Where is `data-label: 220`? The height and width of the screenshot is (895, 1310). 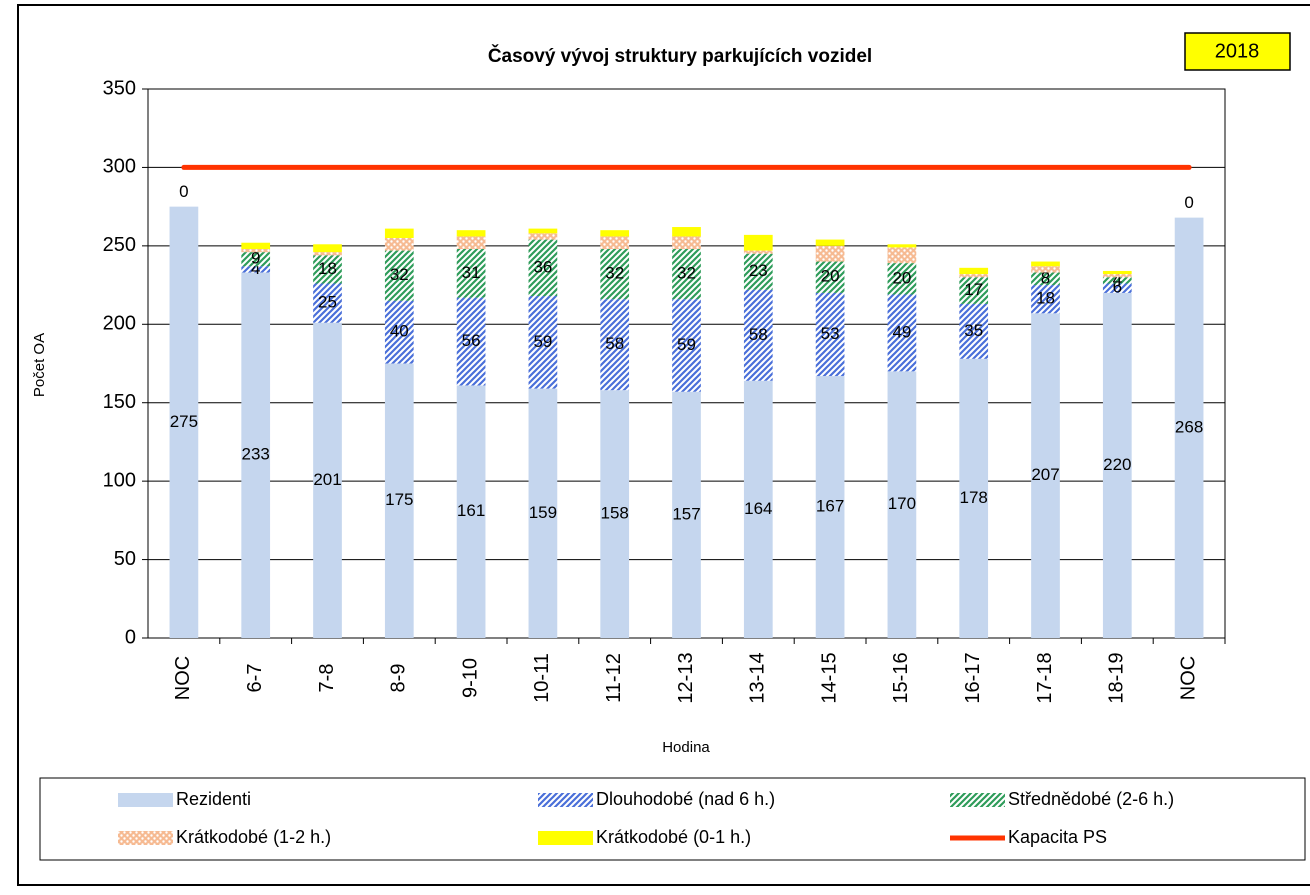
data-label: 220 is located at coordinates (1117, 464).